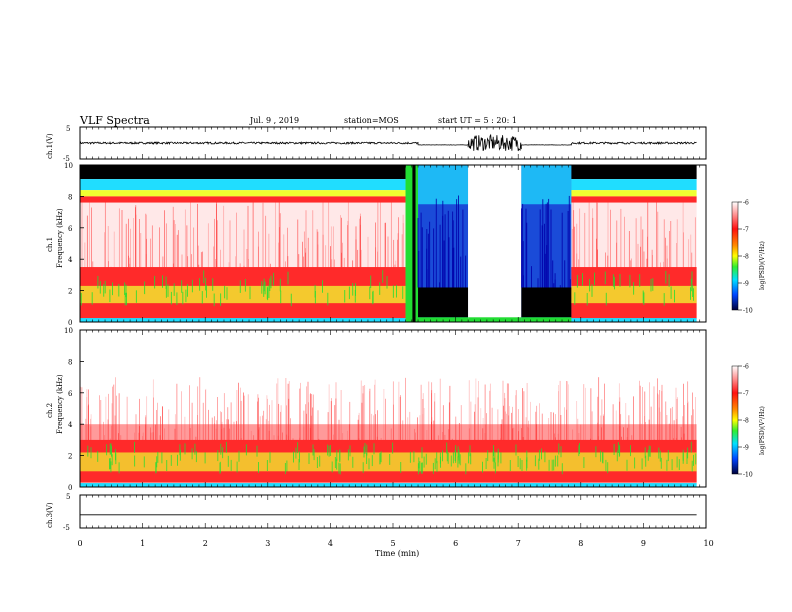  What do you see at coordinates (50, 244) in the screenshot?
I see `spectrogram-ch1-ylabel-channel: ch.1` at bounding box center [50, 244].